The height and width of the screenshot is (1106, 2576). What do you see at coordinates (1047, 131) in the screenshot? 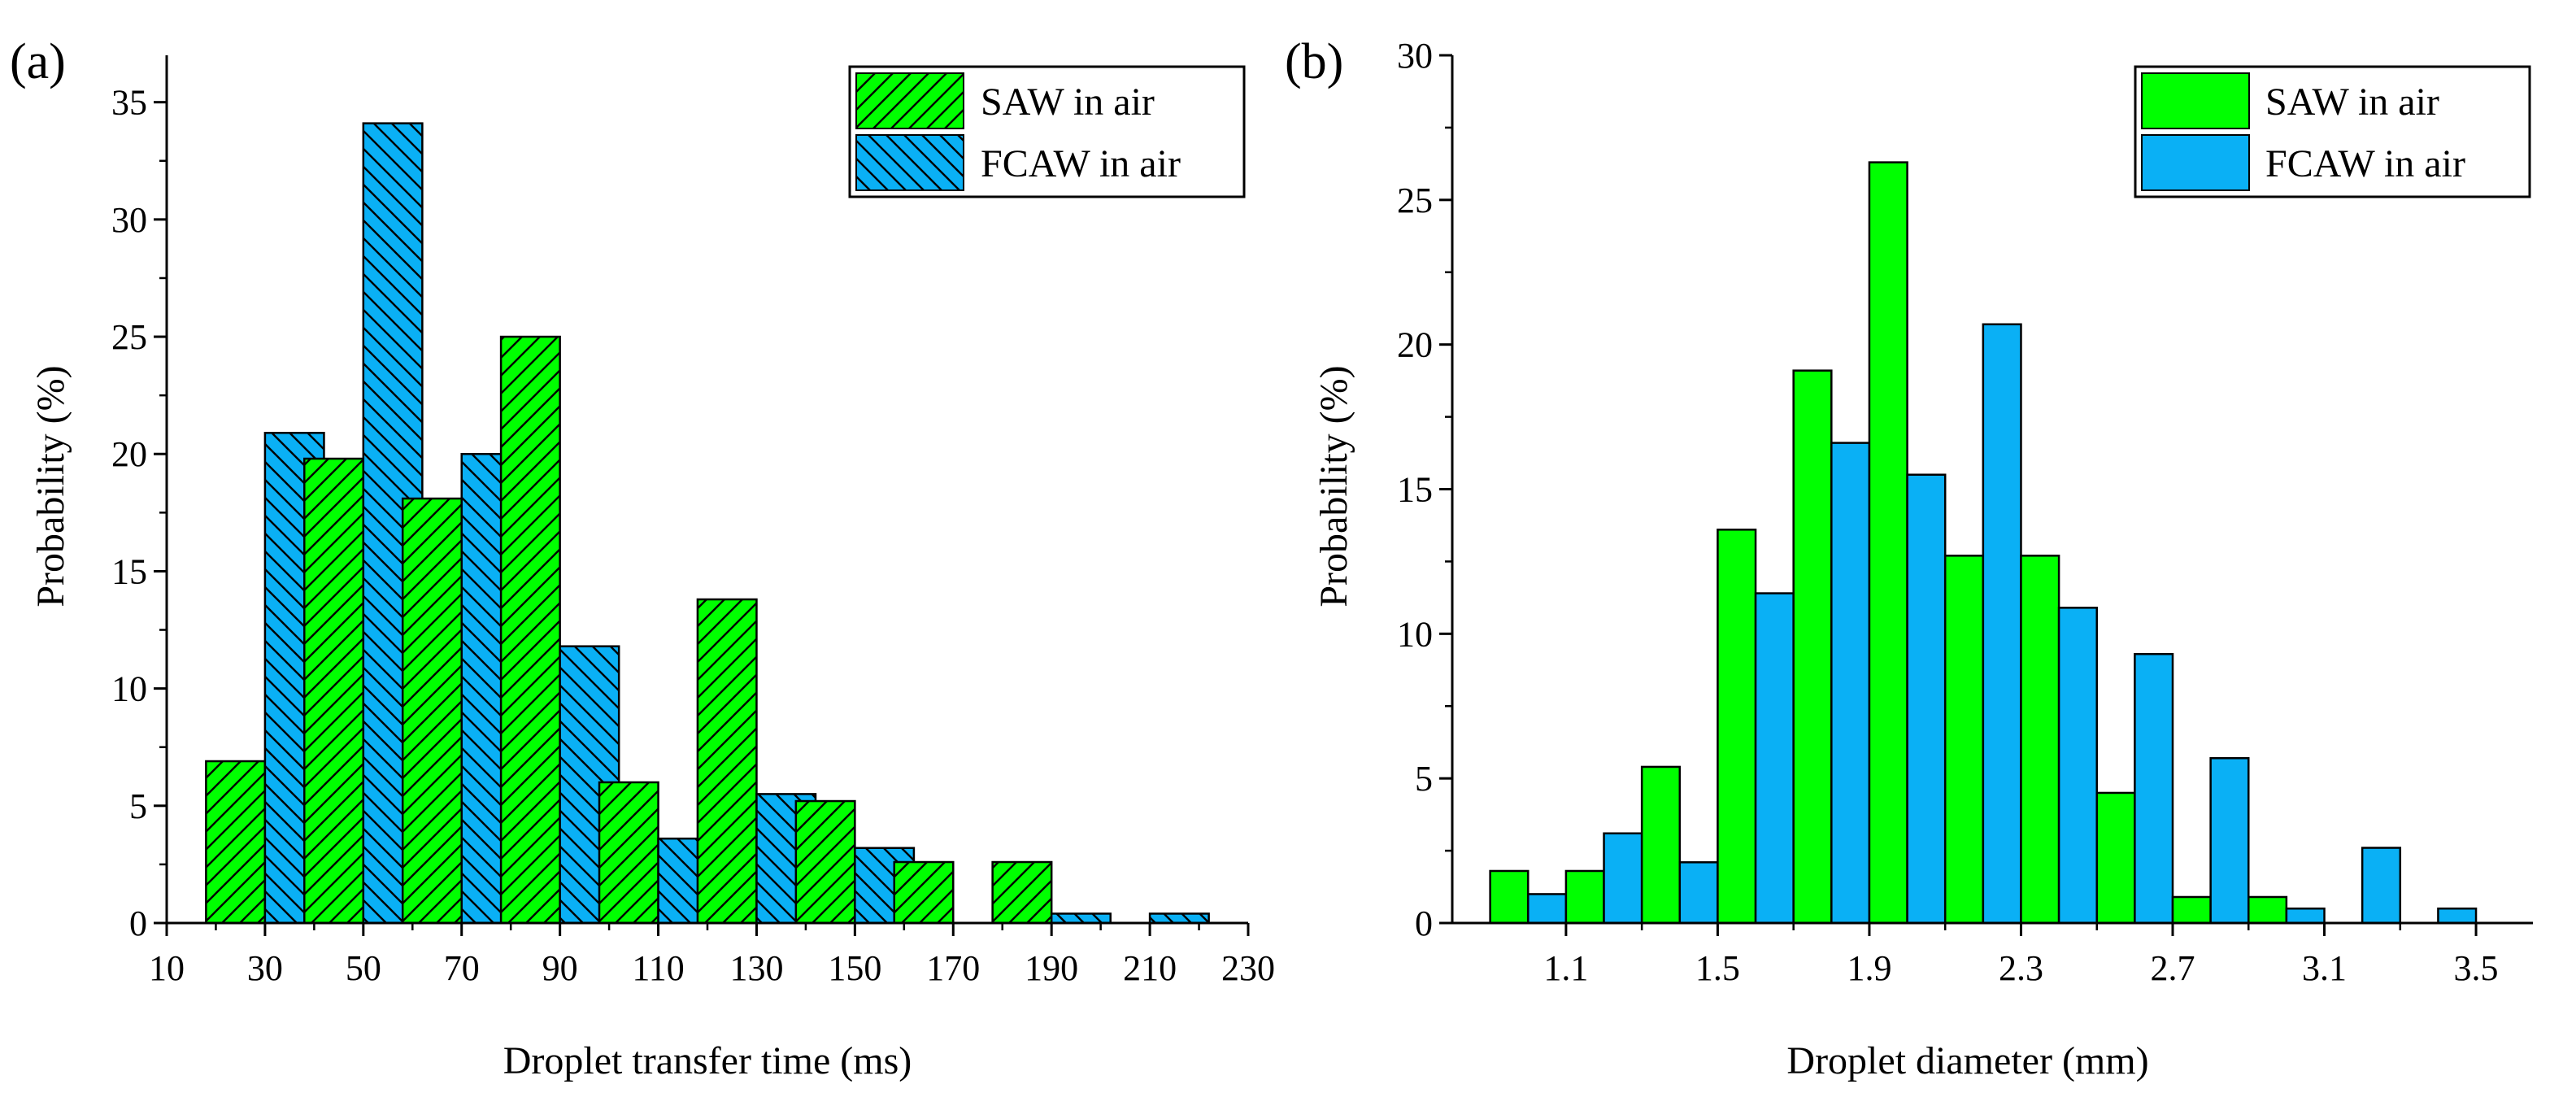
I see `legend-a: SAW in air FCAW in air` at bounding box center [1047, 131].